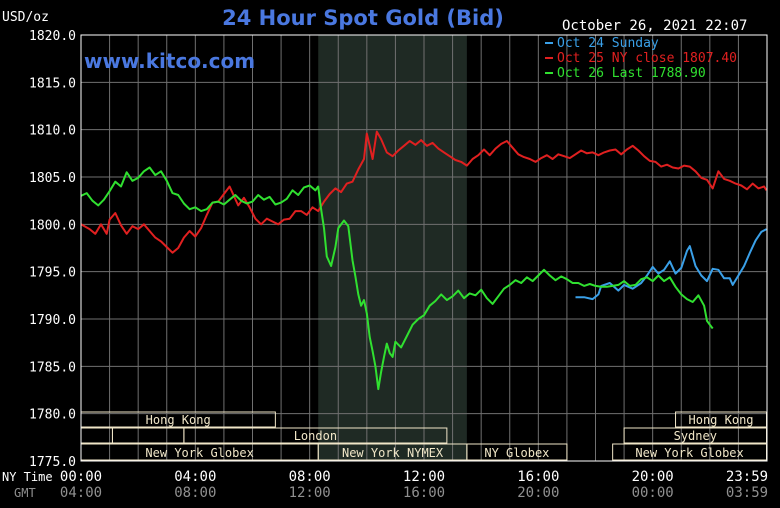  Describe the element at coordinates (52, 131) in the screenshot. I see `y-tick-label: 1810.0` at that location.